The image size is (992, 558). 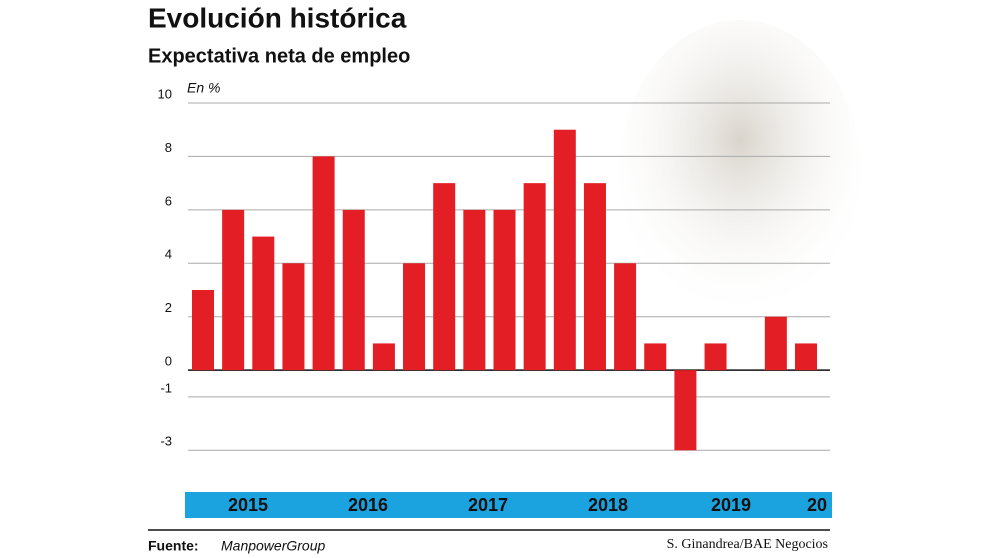 I want to click on y-tick-label: 10, so click(x=165, y=93).